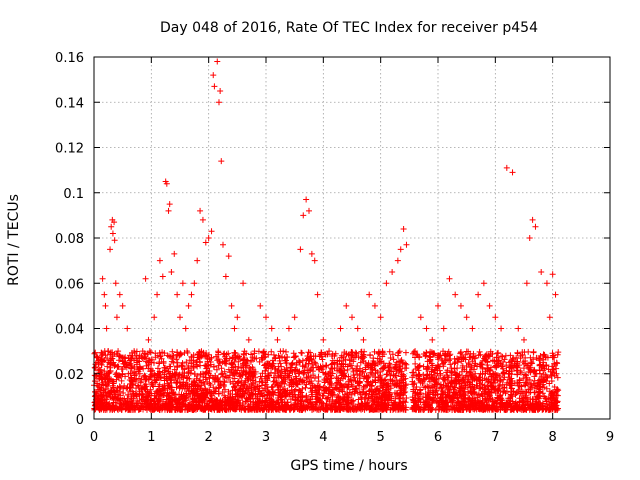  What do you see at coordinates (151, 437) in the screenshot?
I see `x-tick-label: 1` at bounding box center [151, 437].